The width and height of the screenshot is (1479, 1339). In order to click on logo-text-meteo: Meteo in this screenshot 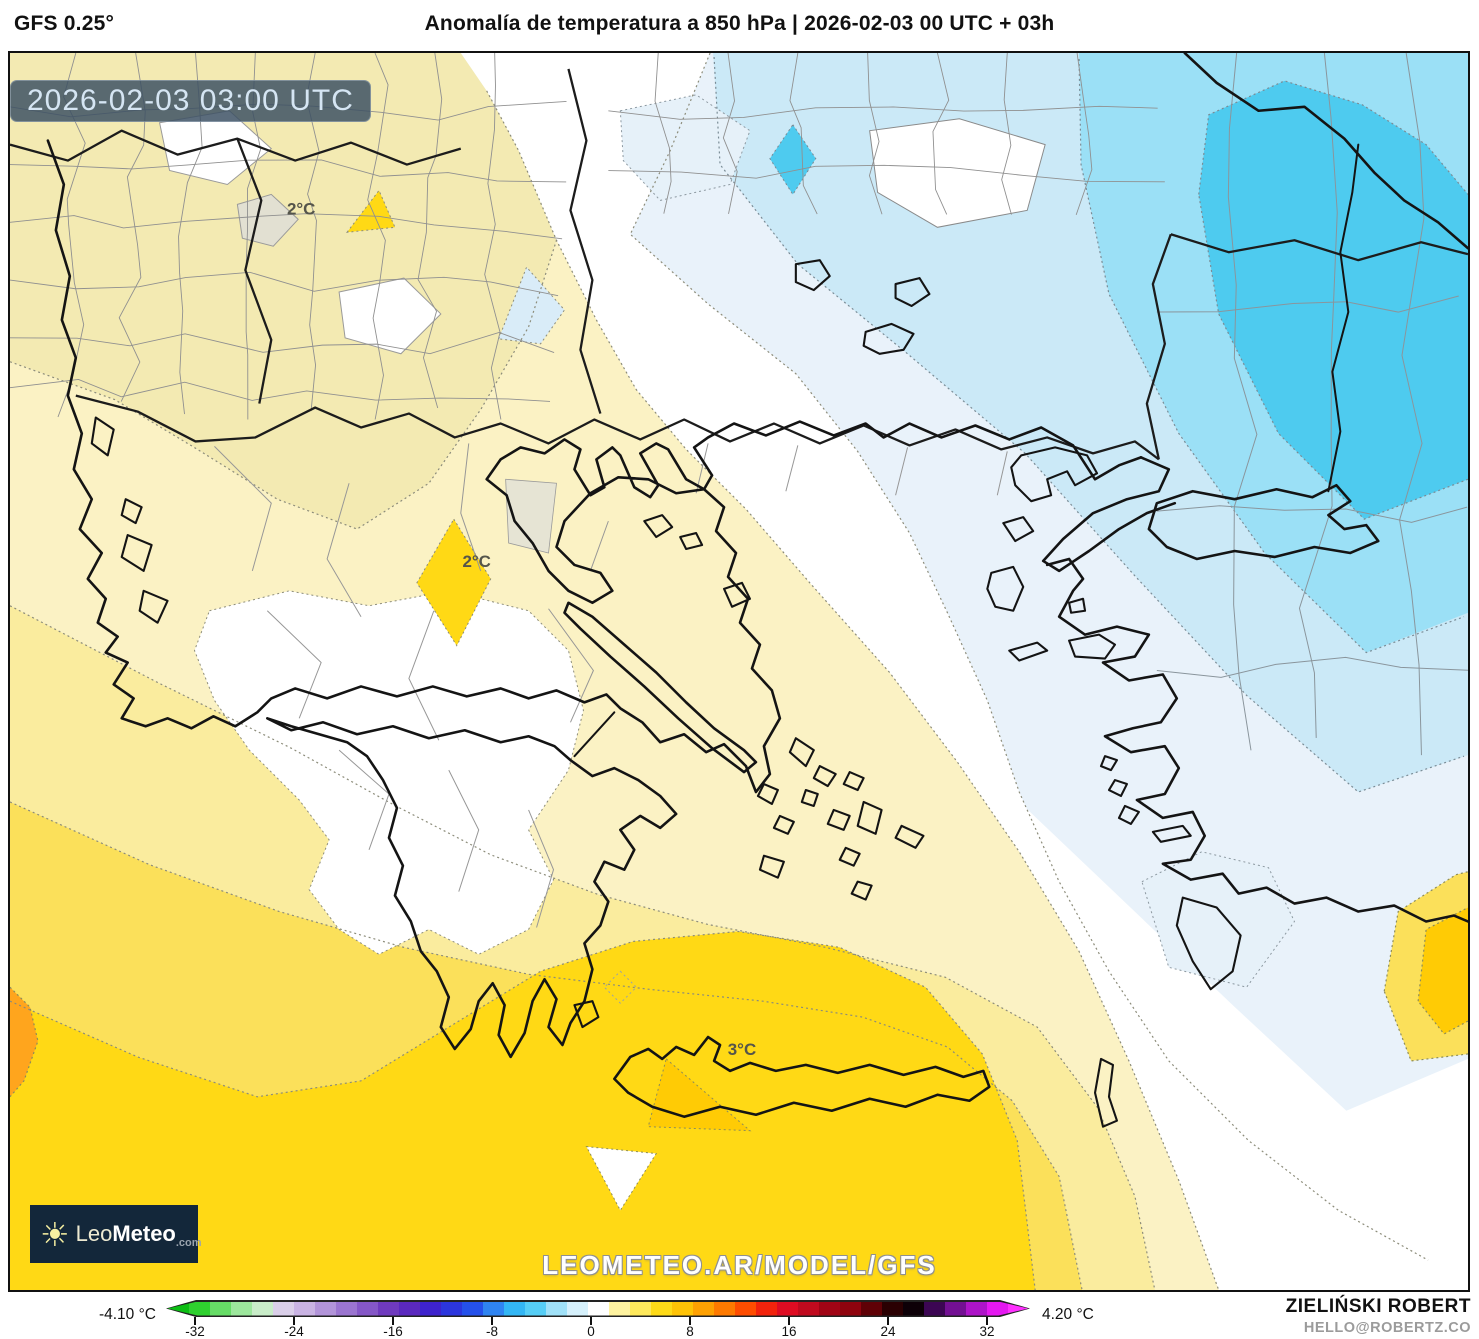, I will do `click(144, 1233)`.